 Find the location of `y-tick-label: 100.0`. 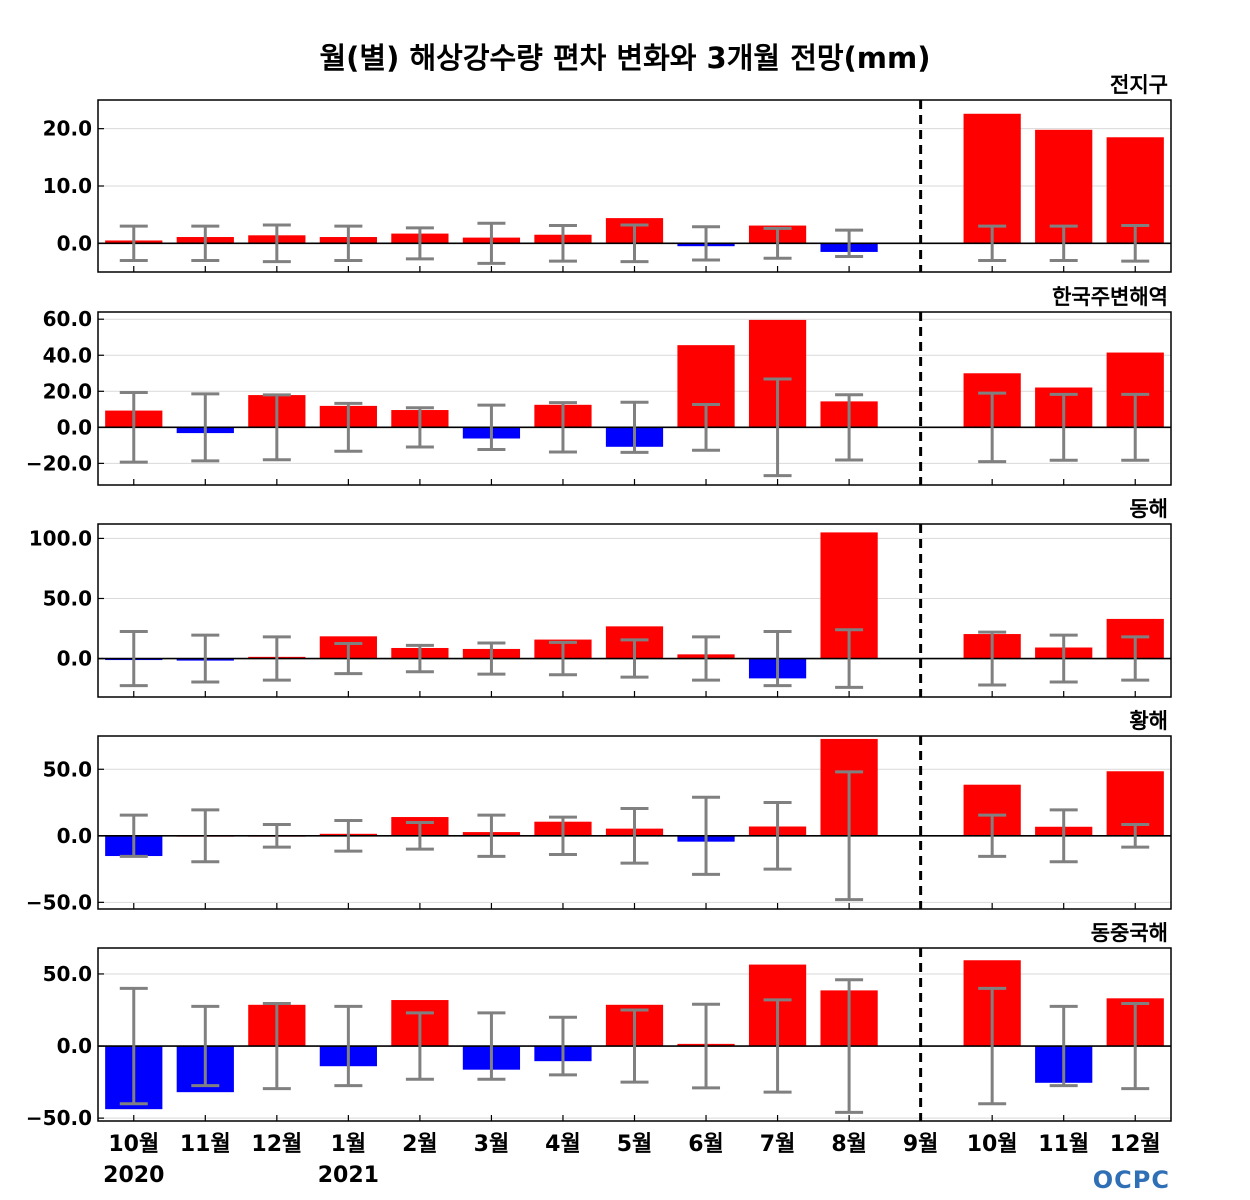

y-tick-label: 100.0 is located at coordinates (60, 538).